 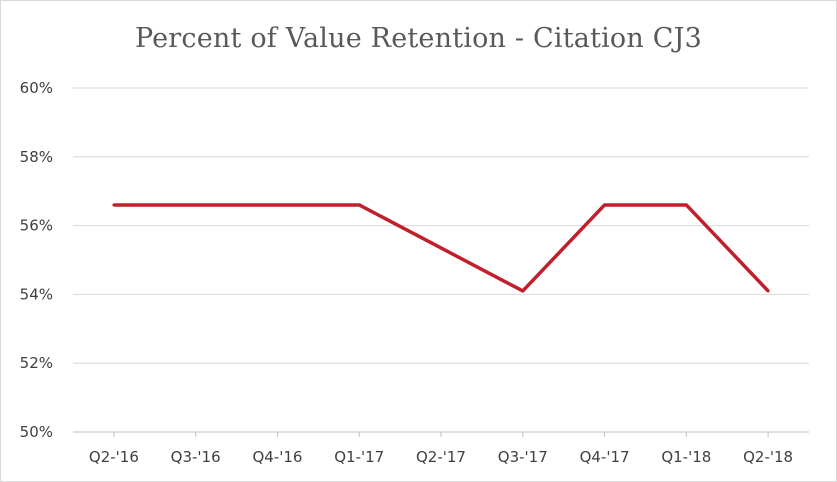 I want to click on x-tick-label: Q4-'16, so click(x=277, y=457).